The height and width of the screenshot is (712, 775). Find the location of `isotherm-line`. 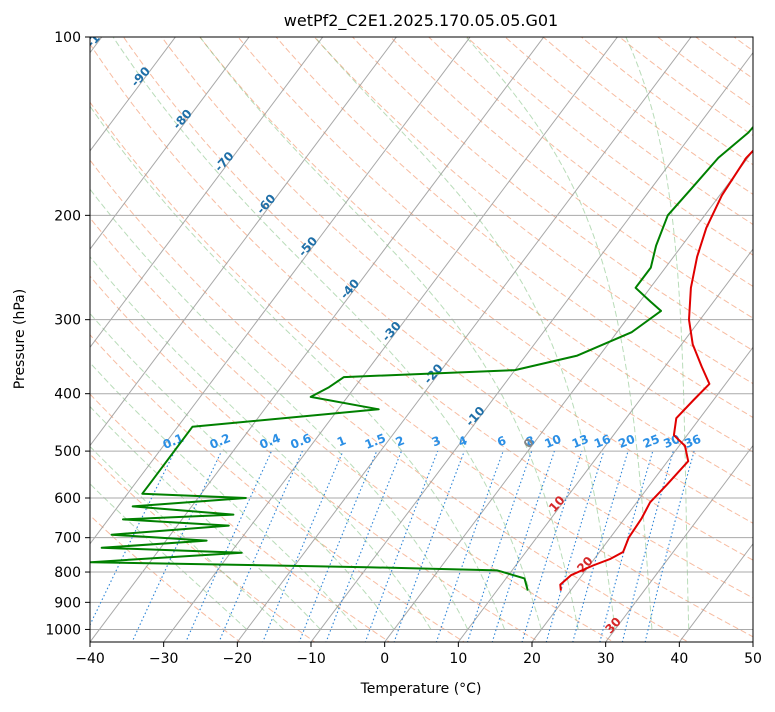

isotherm-line is located at coordinates (759, 339).